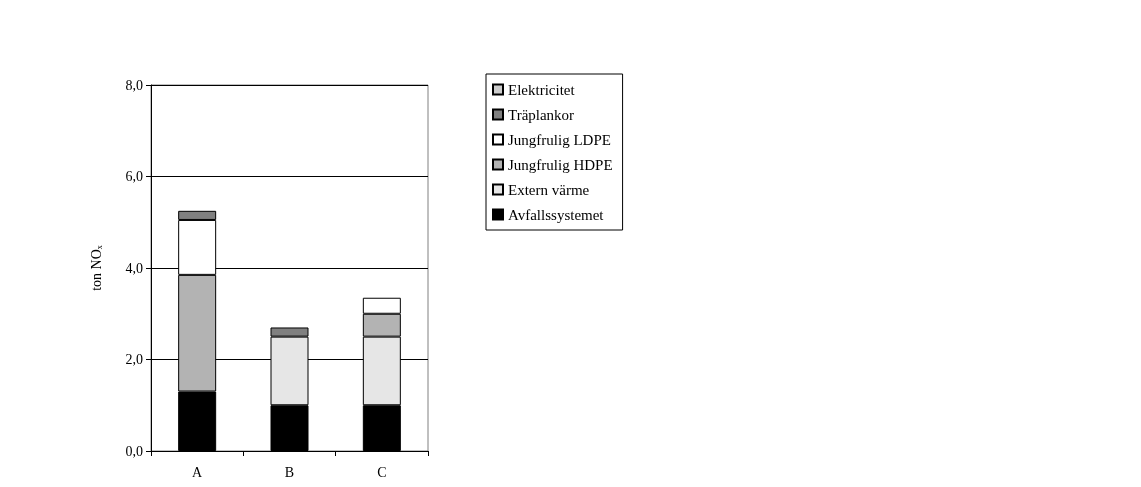  Describe the element at coordinates (560, 164) in the screenshot. I see `legend-label: Jungfrulig HDPE` at that location.